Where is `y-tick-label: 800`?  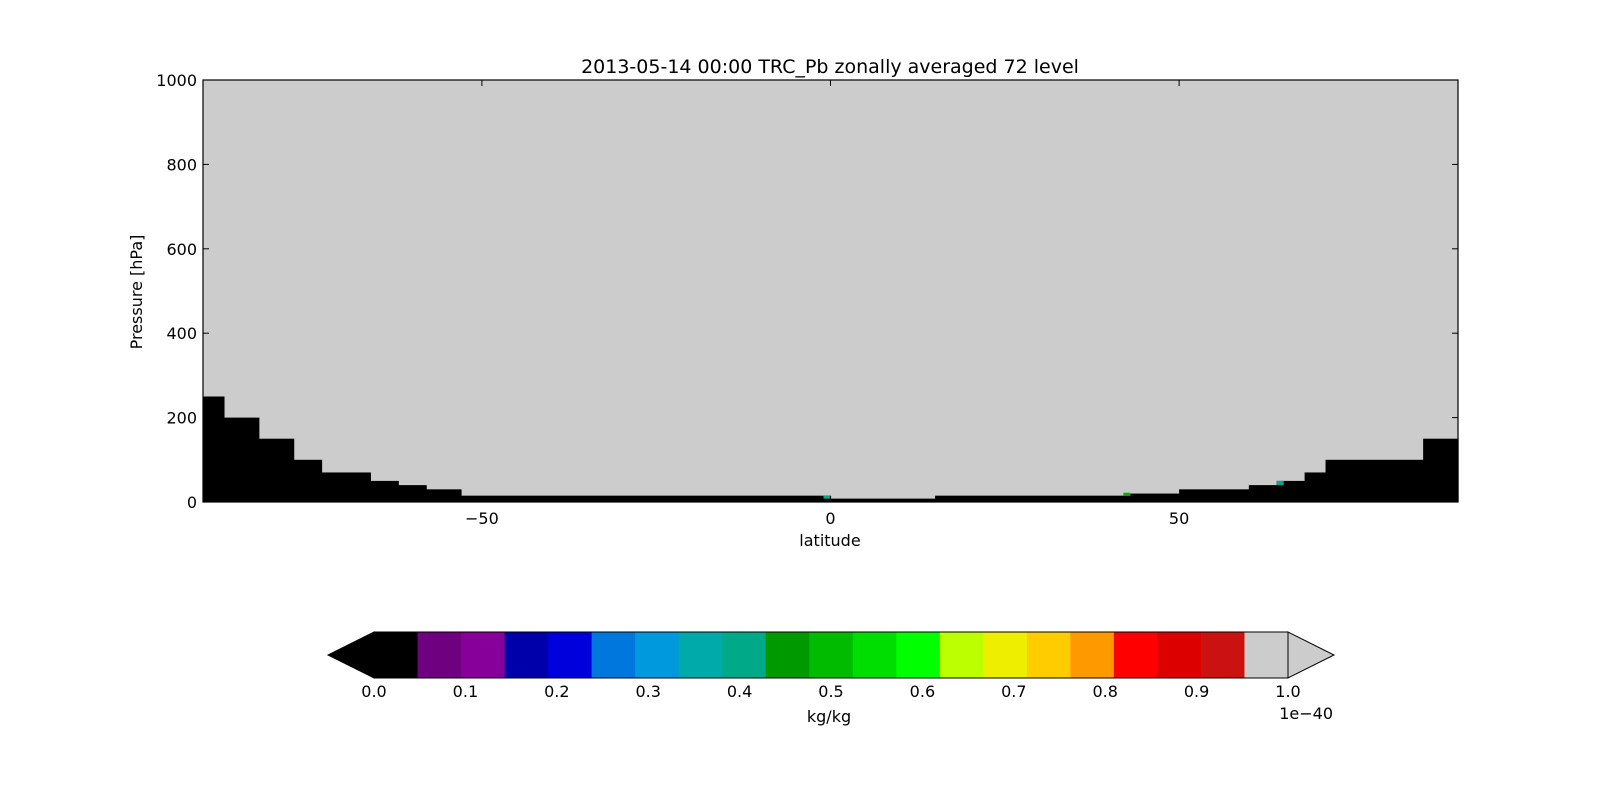
y-tick-label: 800 is located at coordinates (181, 164).